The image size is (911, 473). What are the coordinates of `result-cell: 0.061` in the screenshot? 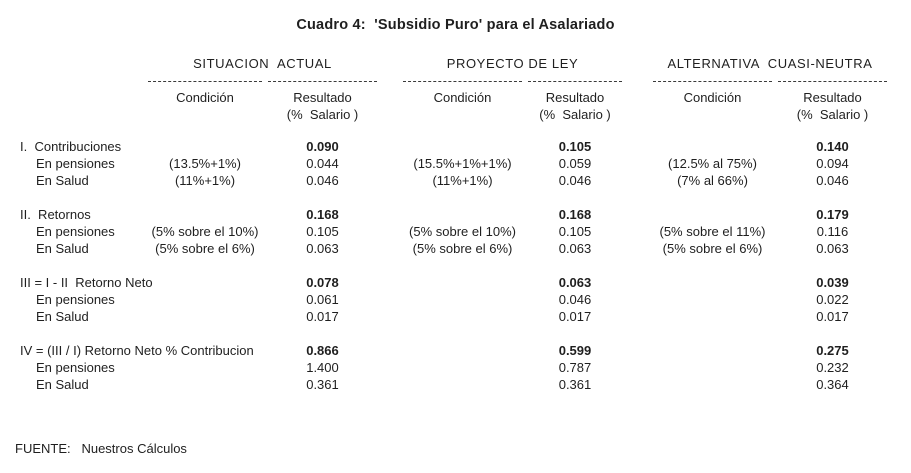 It's located at (322, 299).